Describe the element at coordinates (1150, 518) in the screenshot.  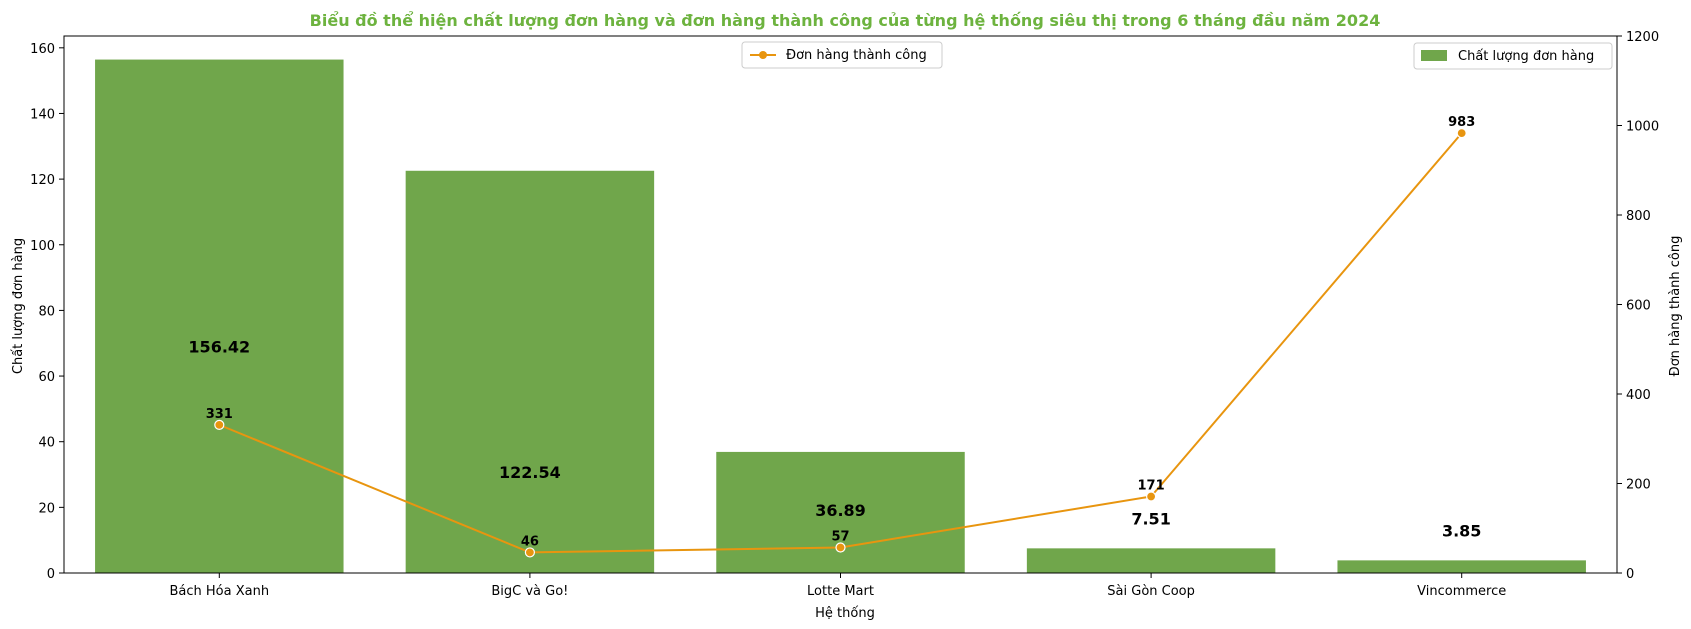
I see `bar-value-label-3: 7.51` at that location.